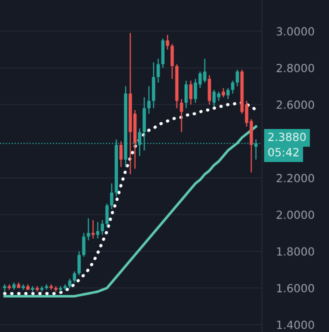  I want to click on y-tick-label: 1.8000, so click(295, 251).